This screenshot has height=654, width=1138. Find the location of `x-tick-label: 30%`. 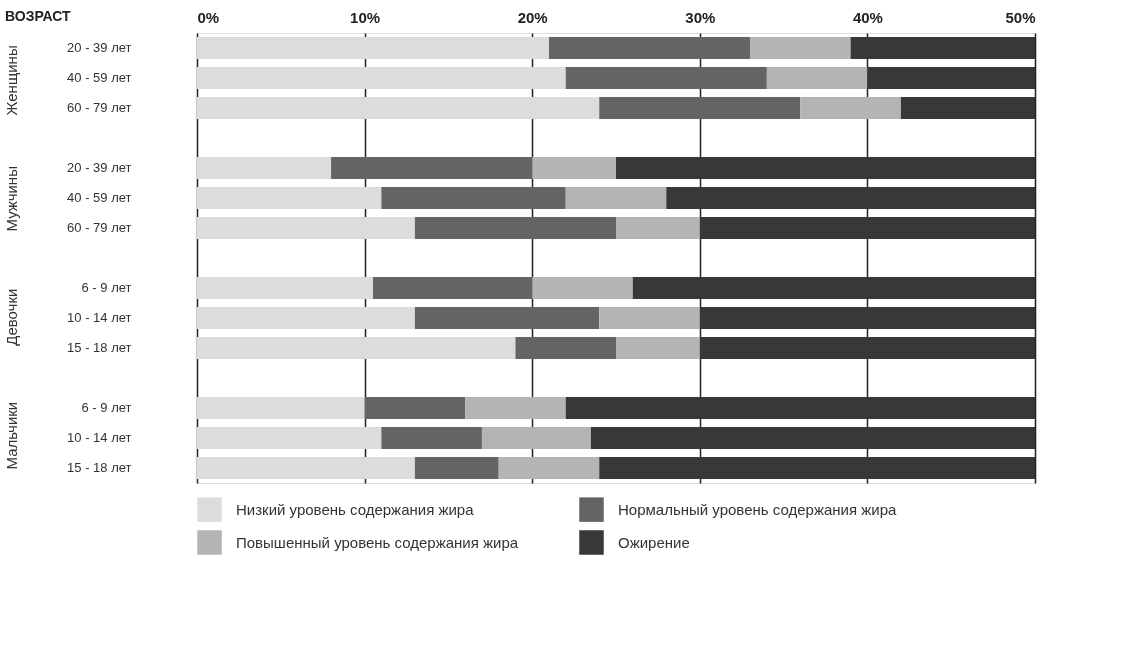

x-tick-label: 30% is located at coordinates (700, 17).